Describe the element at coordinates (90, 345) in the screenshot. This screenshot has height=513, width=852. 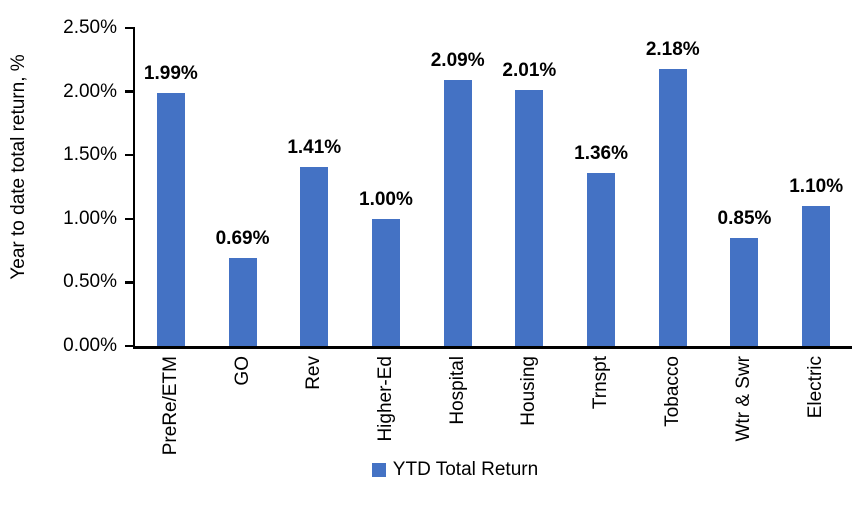
I see `y-tick-label: 0.00%` at that location.